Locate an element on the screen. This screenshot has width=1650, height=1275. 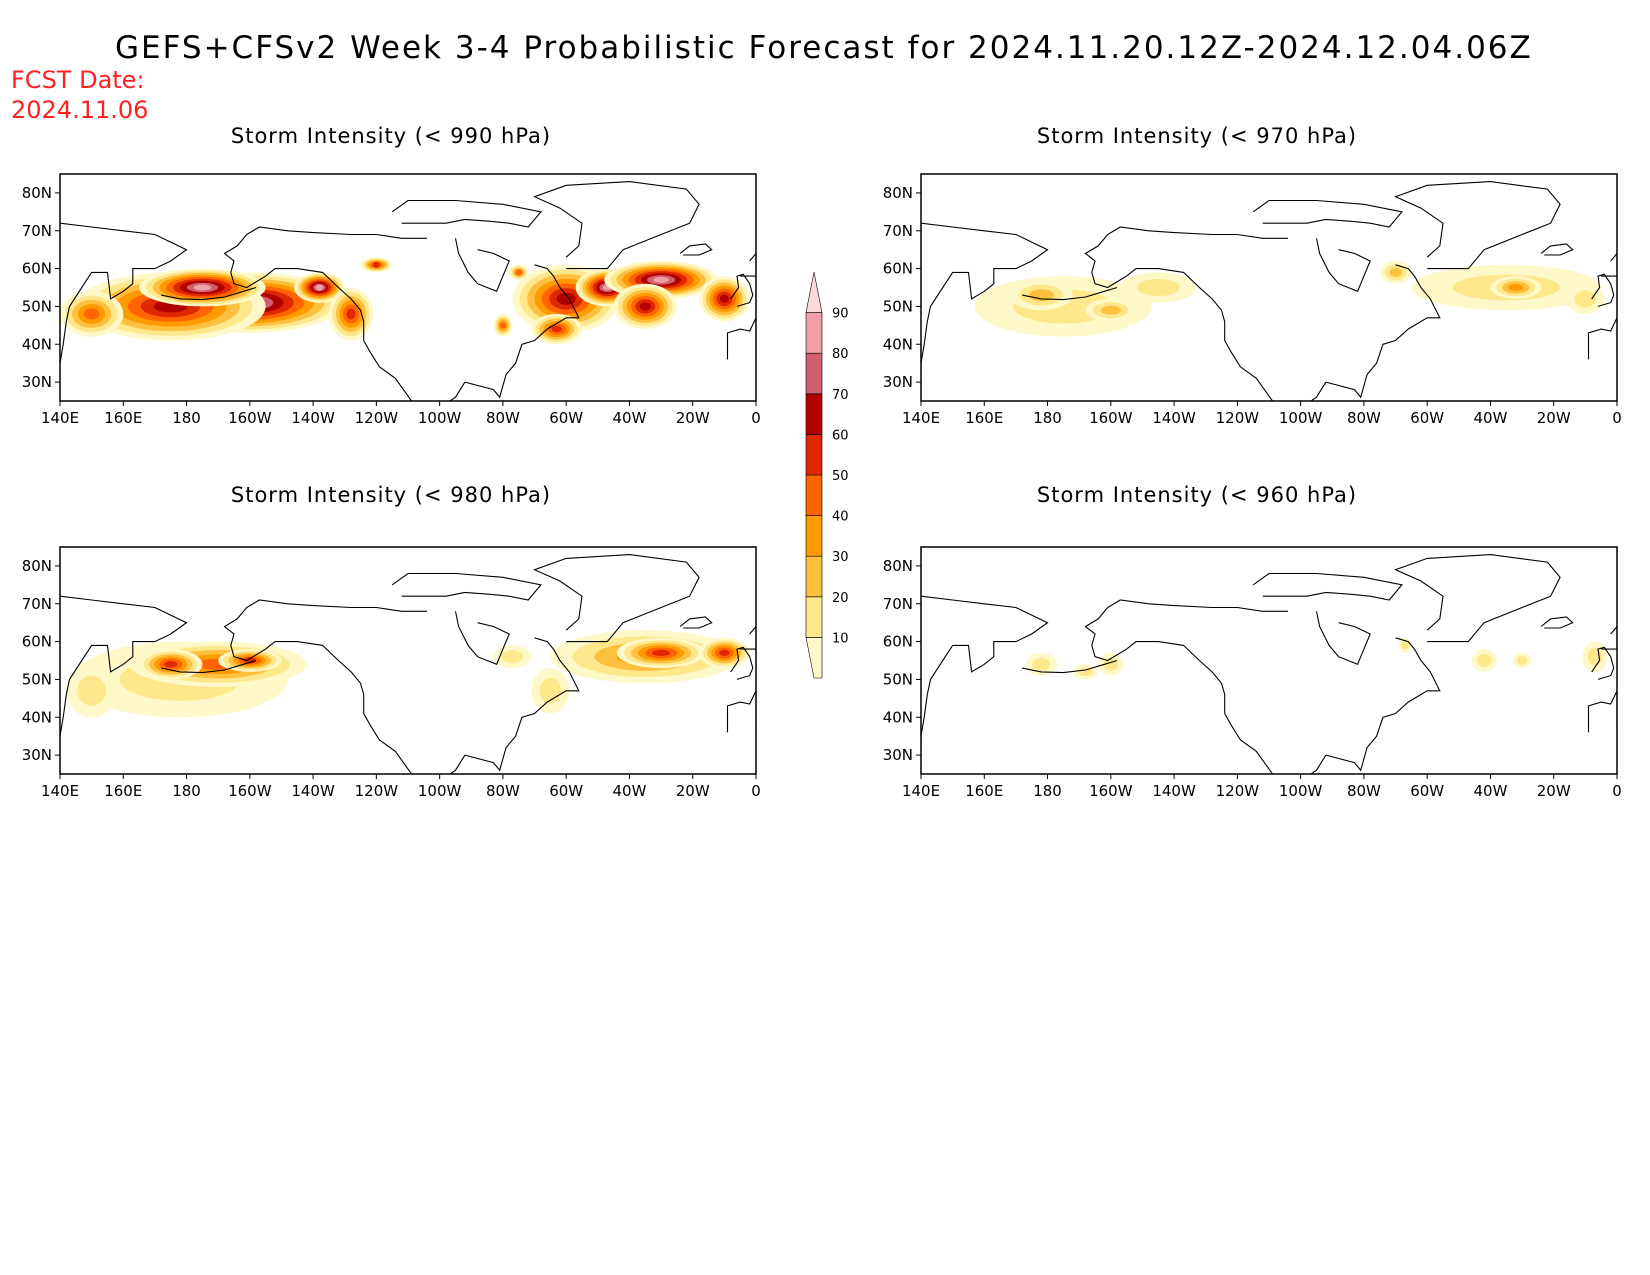
colorbar-label: 90 is located at coordinates (840, 314).